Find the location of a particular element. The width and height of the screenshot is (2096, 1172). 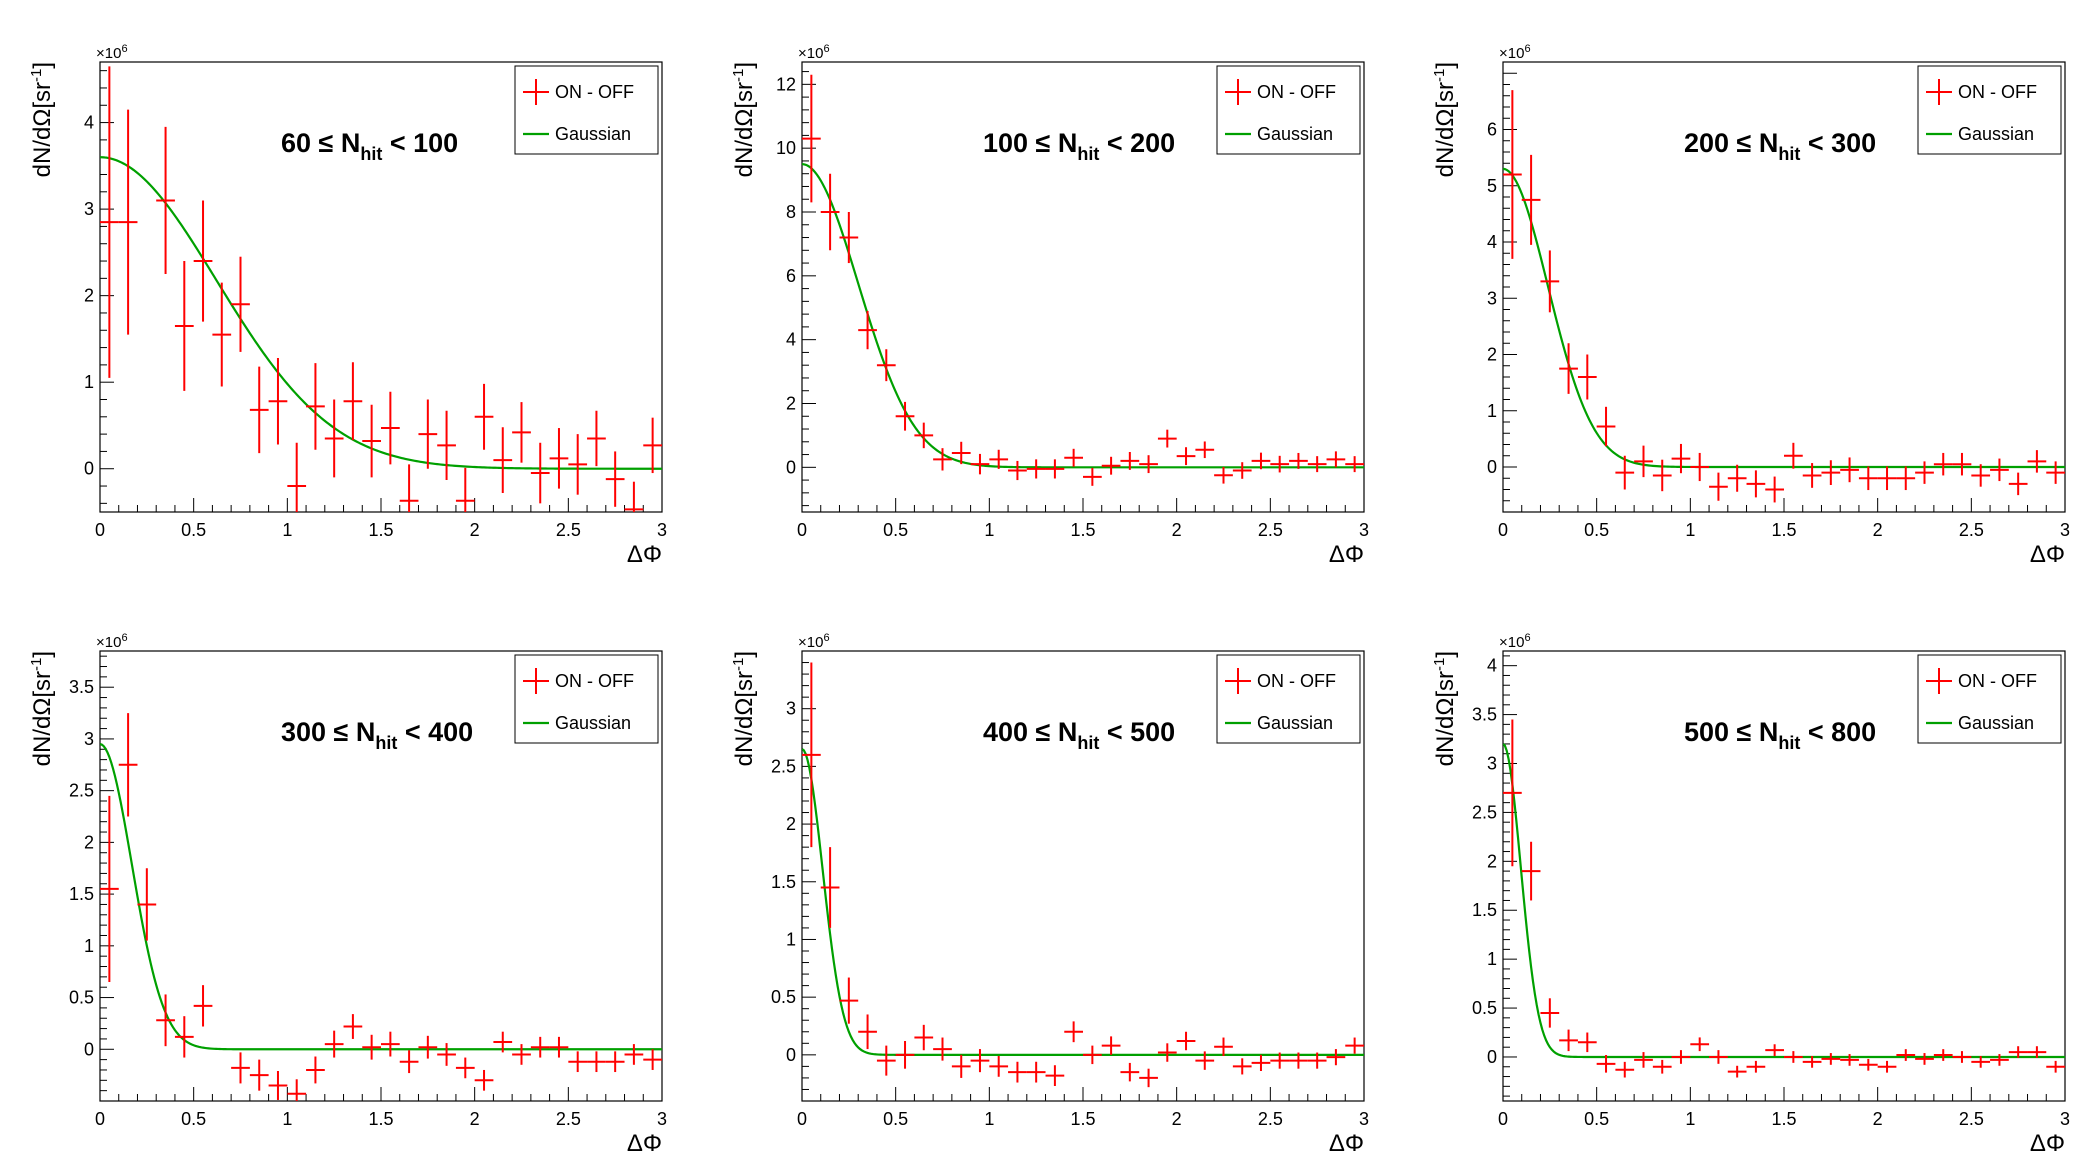

y-tick-label: 1 is located at coordinates (1492, 959).